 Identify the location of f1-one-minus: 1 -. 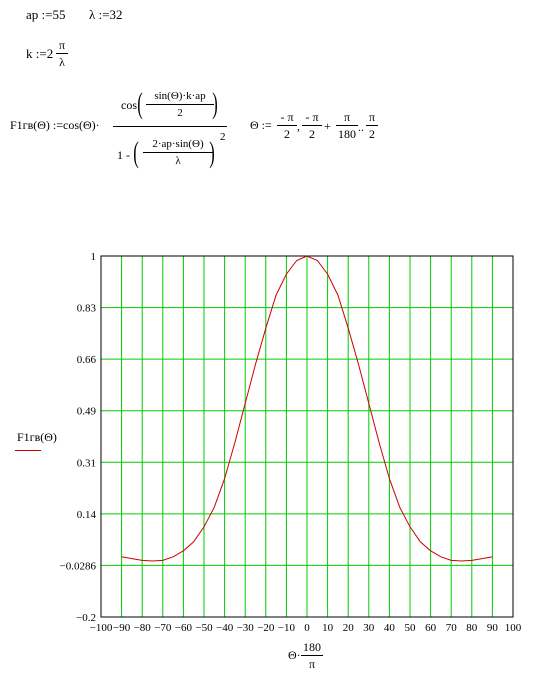
(123, 155).